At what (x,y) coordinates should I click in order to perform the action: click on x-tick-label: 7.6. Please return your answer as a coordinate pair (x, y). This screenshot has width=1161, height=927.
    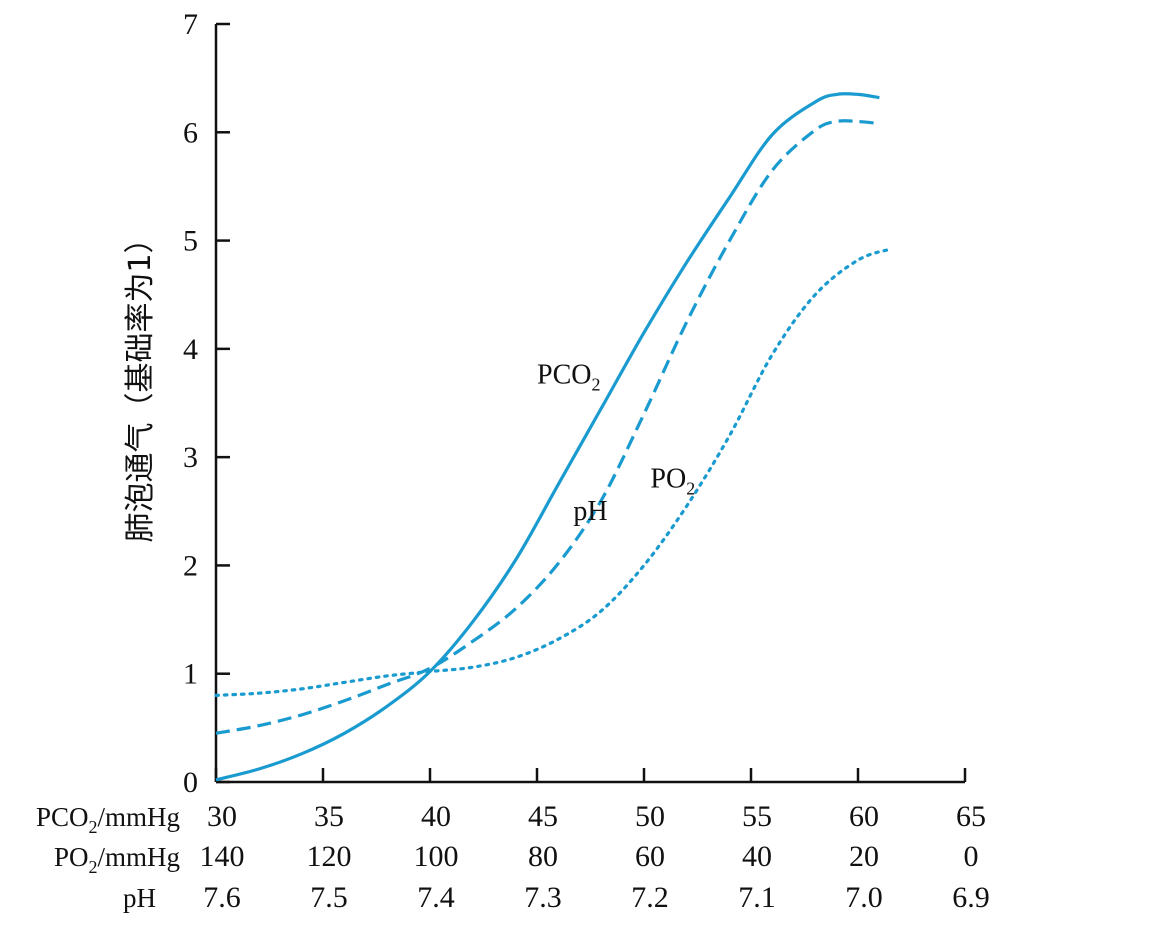
    Looking at the image, I should click on (222, 897).